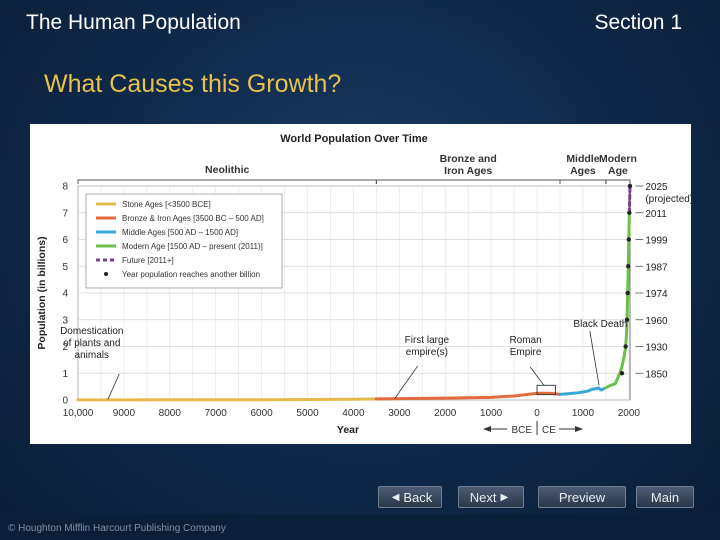 Image resolution: width=720 pixels, height=540 pixels. Describe the element at coordinates (656, 187) in the screenshot. I see `billion-year-label: 2025` at that location.